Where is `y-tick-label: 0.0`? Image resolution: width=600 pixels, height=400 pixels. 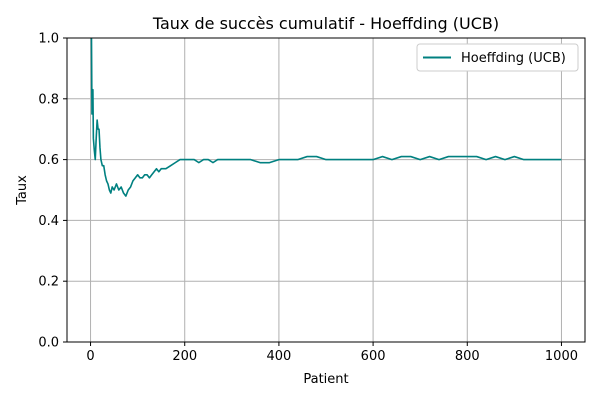 y-tick-label: 0.0 is located at coordinates (48, 343).